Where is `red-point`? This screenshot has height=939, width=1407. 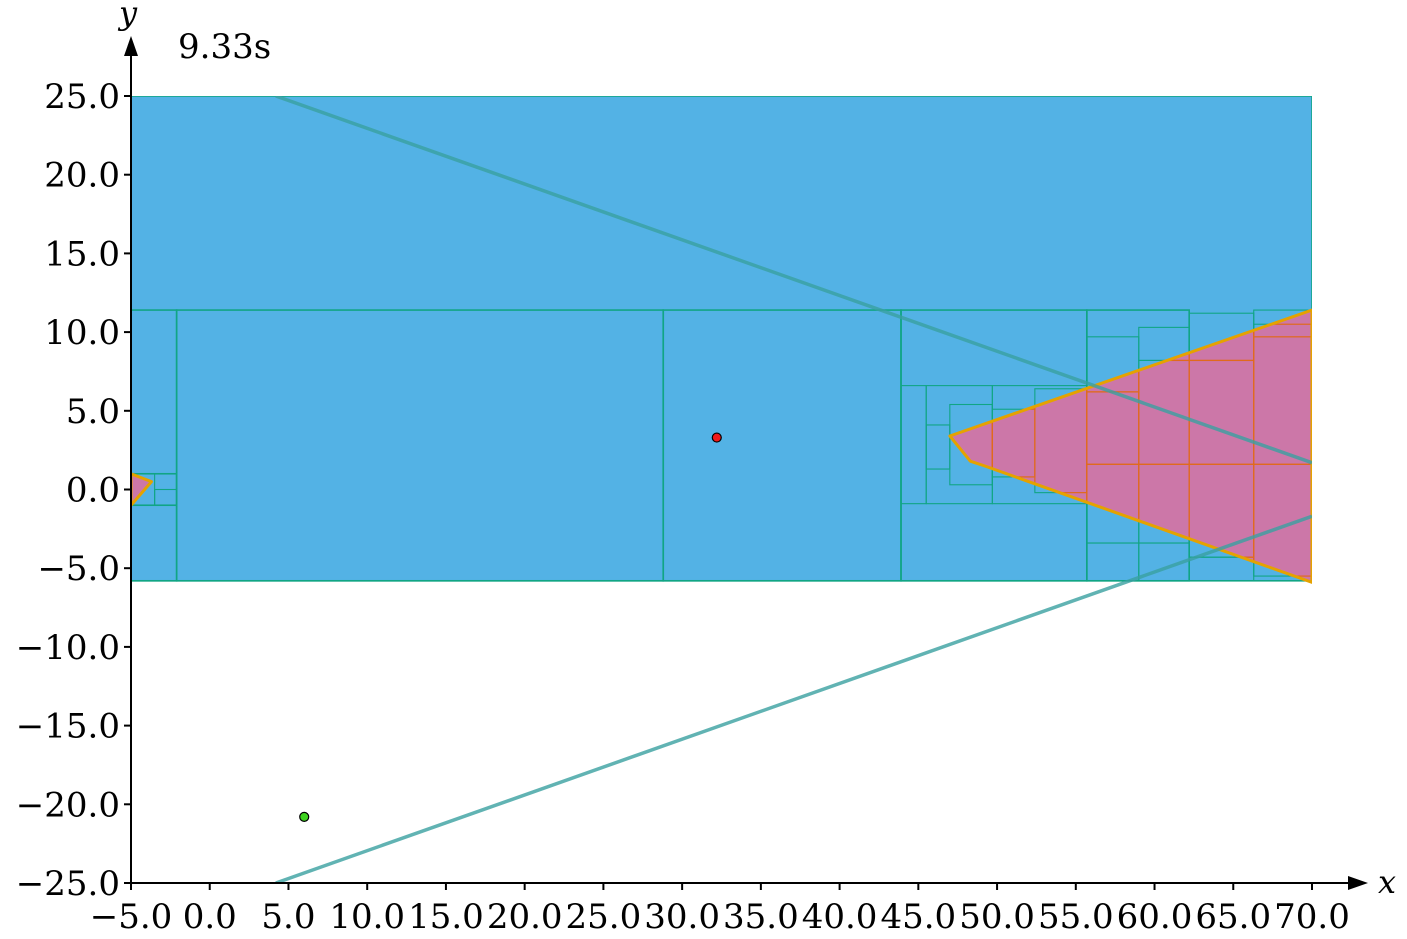 red-point is located at coordinates (716, 437).